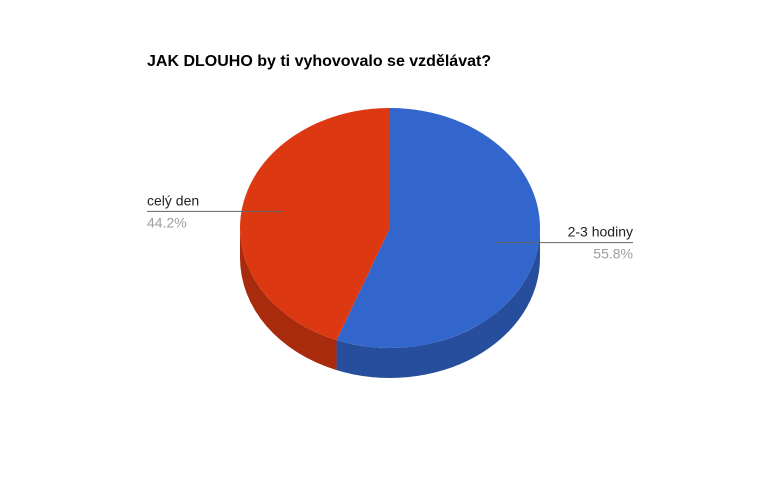 This screenshot has height=484, width=780. I want to click on slice-value-2: 44.2%, so click(167, 222).